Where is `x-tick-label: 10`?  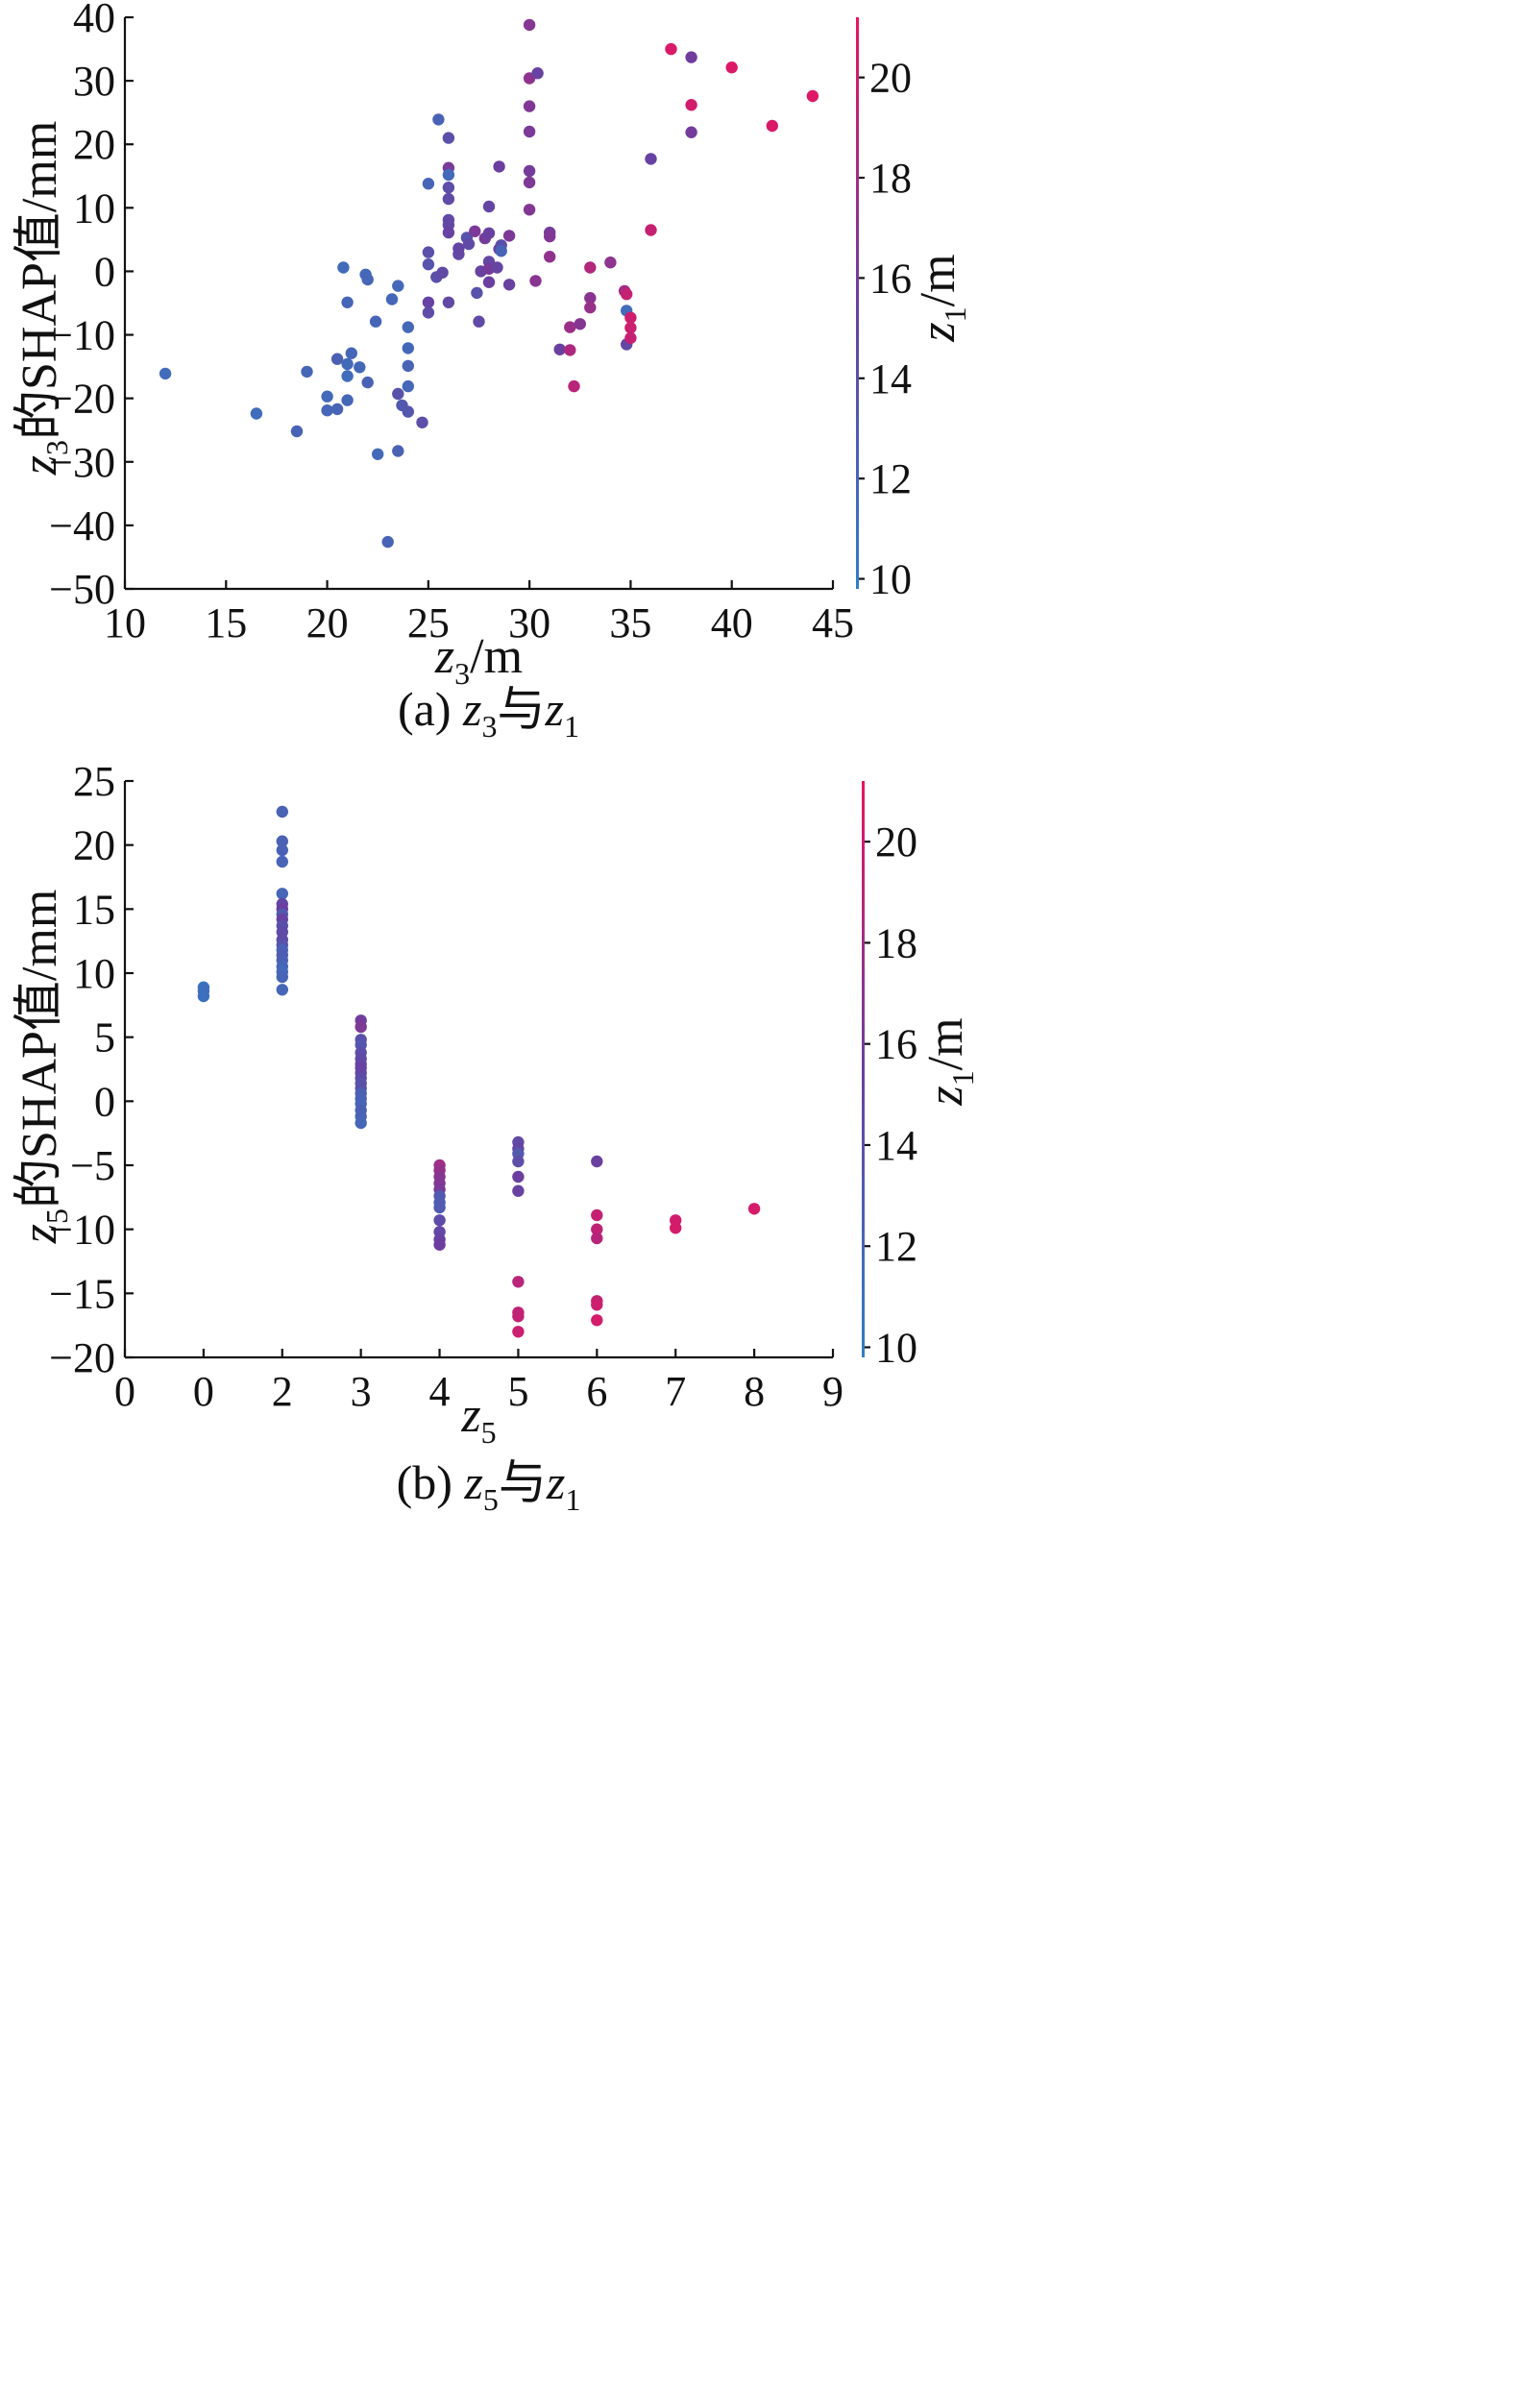 x-tick-label: 10 is located at coordinates (125, 623).